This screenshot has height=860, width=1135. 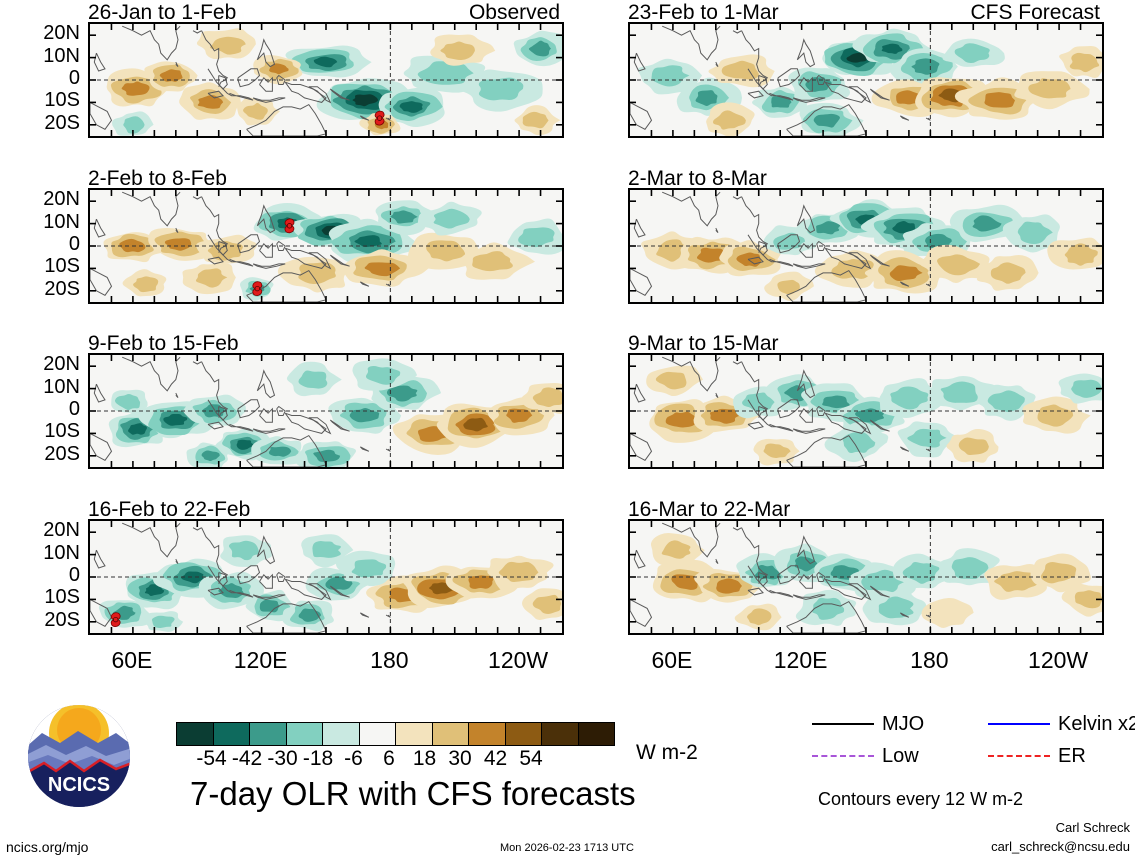 What do you see at coordinates (318, 758) in the screenshot?
I see `colorbar-tick-label: -18` at bounding box center [318, 758].